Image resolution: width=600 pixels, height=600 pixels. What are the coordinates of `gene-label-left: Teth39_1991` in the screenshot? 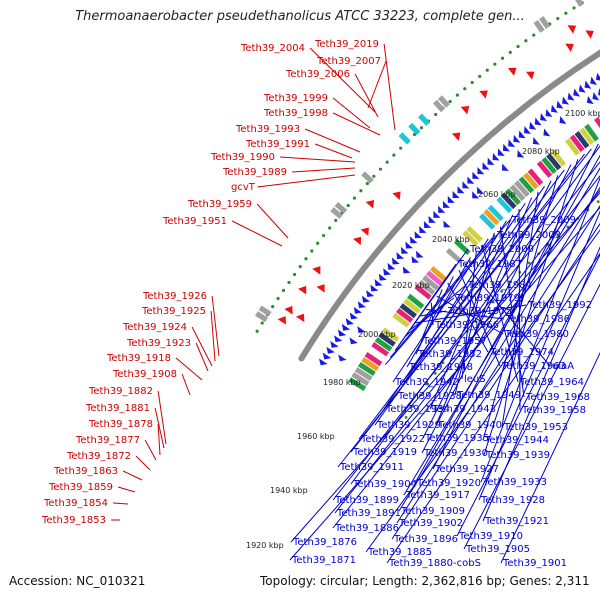 It's located at (277, 144).